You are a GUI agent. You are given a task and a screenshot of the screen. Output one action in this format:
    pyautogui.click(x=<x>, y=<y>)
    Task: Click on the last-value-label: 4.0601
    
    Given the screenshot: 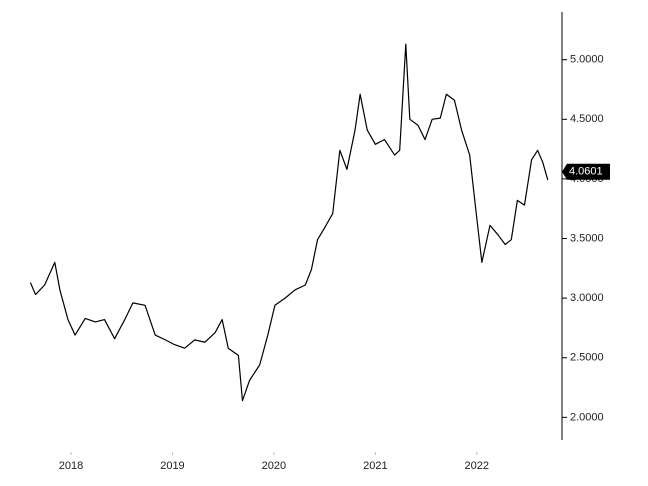 What is the action you would take?
    pyautogui.click(x=586, y=172)
    